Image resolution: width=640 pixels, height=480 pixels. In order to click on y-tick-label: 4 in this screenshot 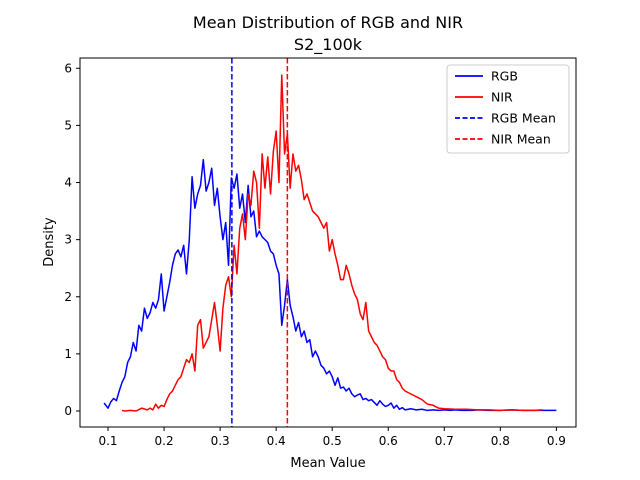, I will do `click(68, 183)`.